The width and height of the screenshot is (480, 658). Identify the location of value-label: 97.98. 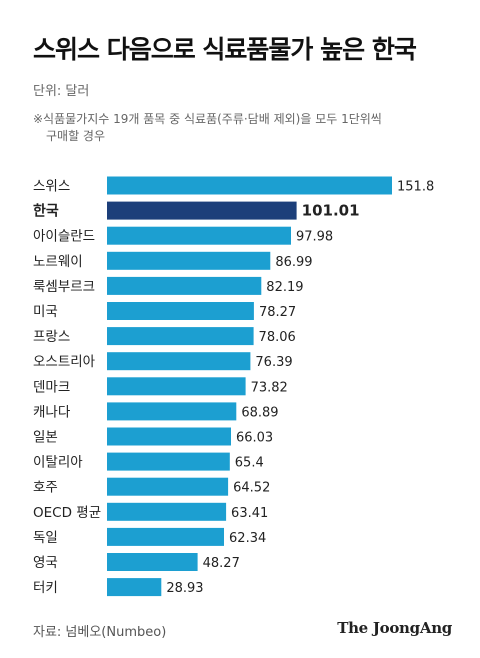
(314, 237).